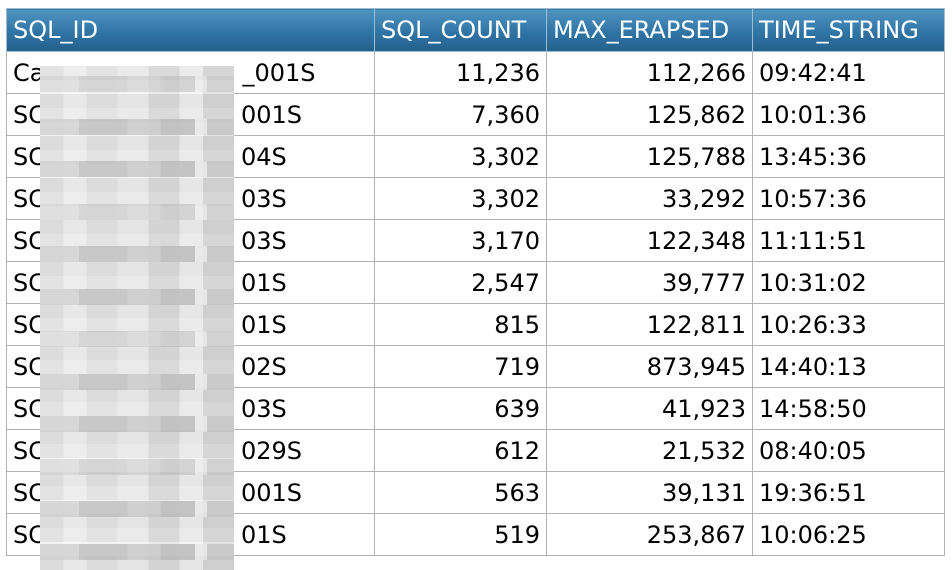  What do you see at coordinates (649, 198) in the screenshot?
I see `cell-max-erapsed: 33,292` at bounding box center [649, 198].